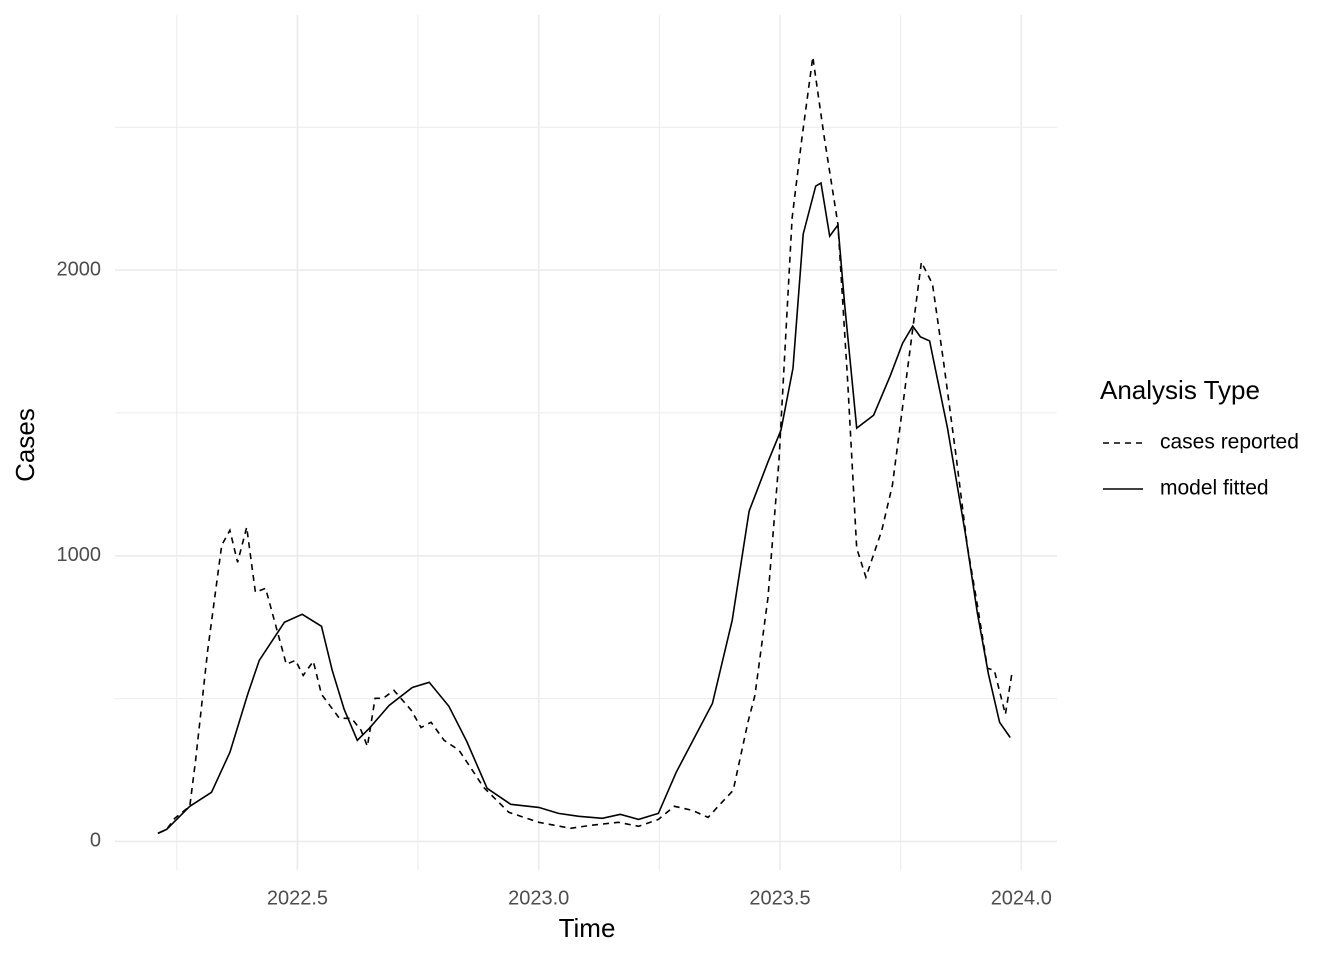 This screenshot has width=1344, height=960. What do you see at coordinates (95, 841) in the screenshot?
I see `y-tick-label: 0` at bounding box center [95, 841].